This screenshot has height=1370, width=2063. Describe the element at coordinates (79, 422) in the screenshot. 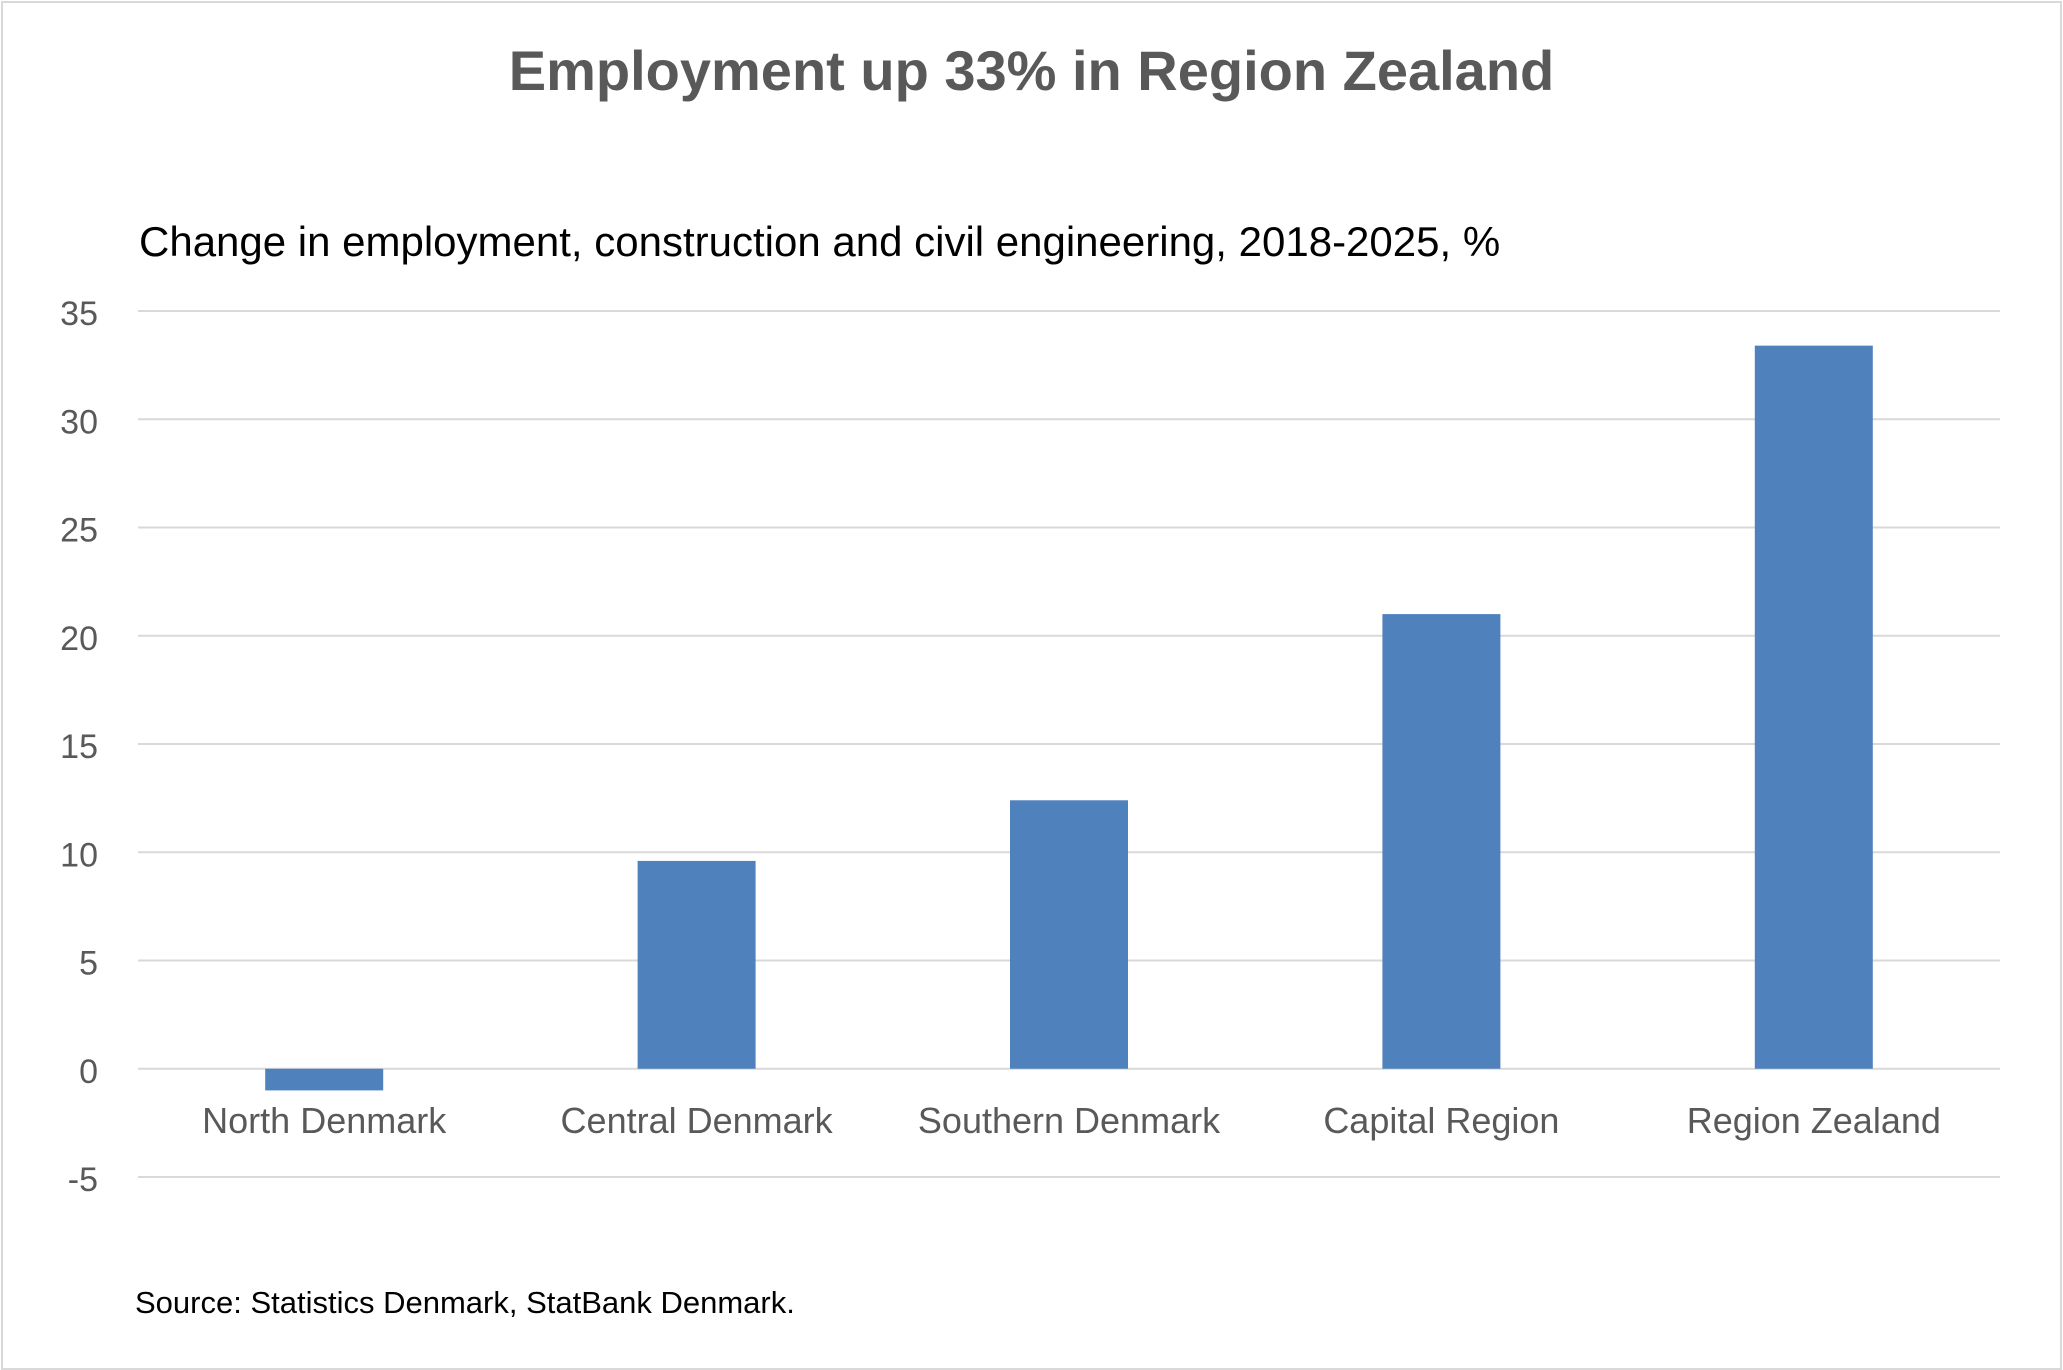

I see `y-tick-label: 30` at that location.